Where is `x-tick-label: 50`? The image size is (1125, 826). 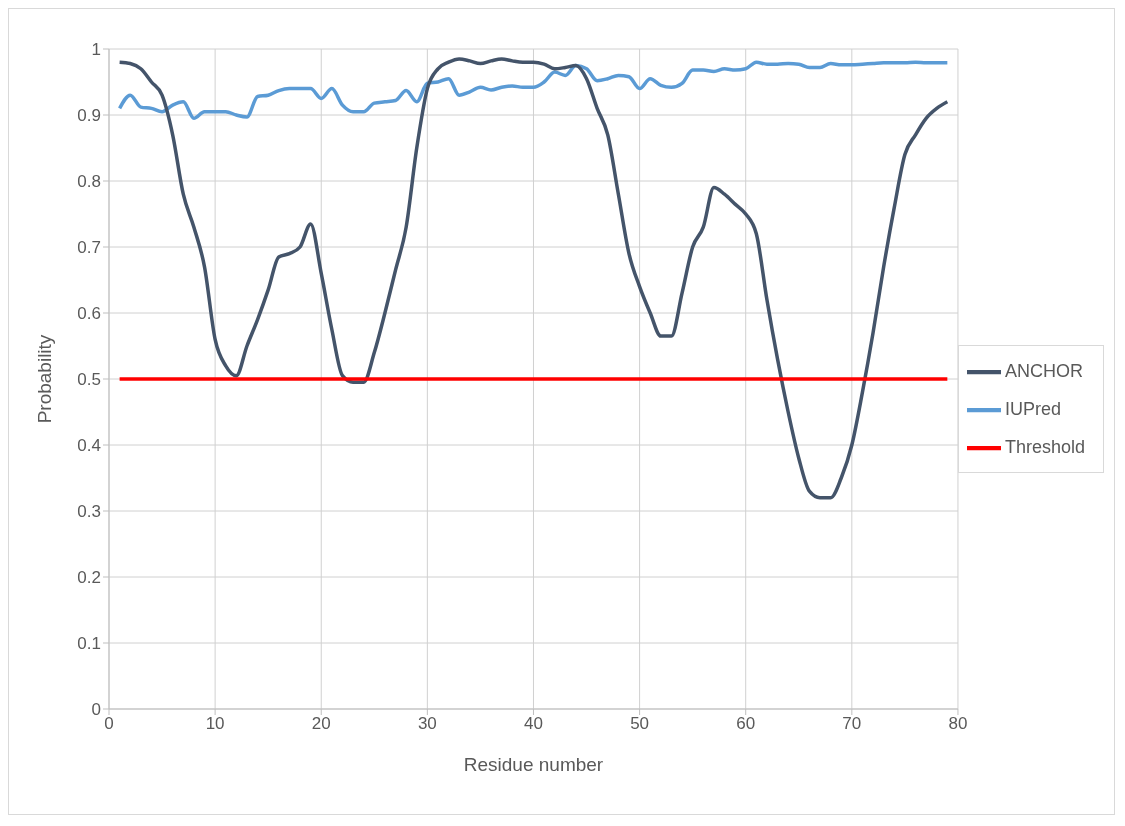 x-tick-label: 50 is located at coordinates (640, 724).